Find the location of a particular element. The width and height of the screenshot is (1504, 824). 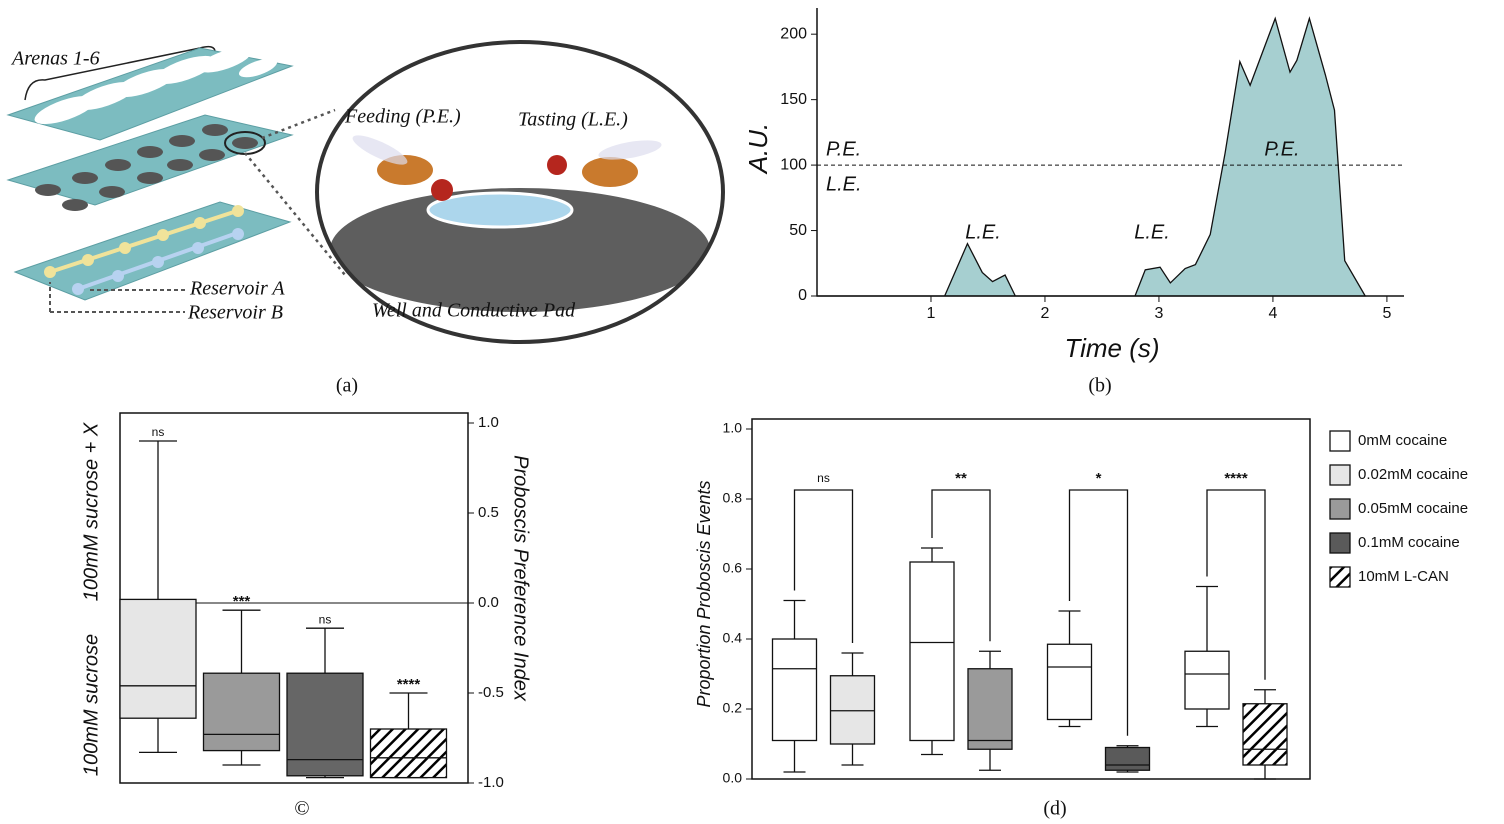

legend-label: 0.05mM cocaine is located at coordinates (1413, 508).